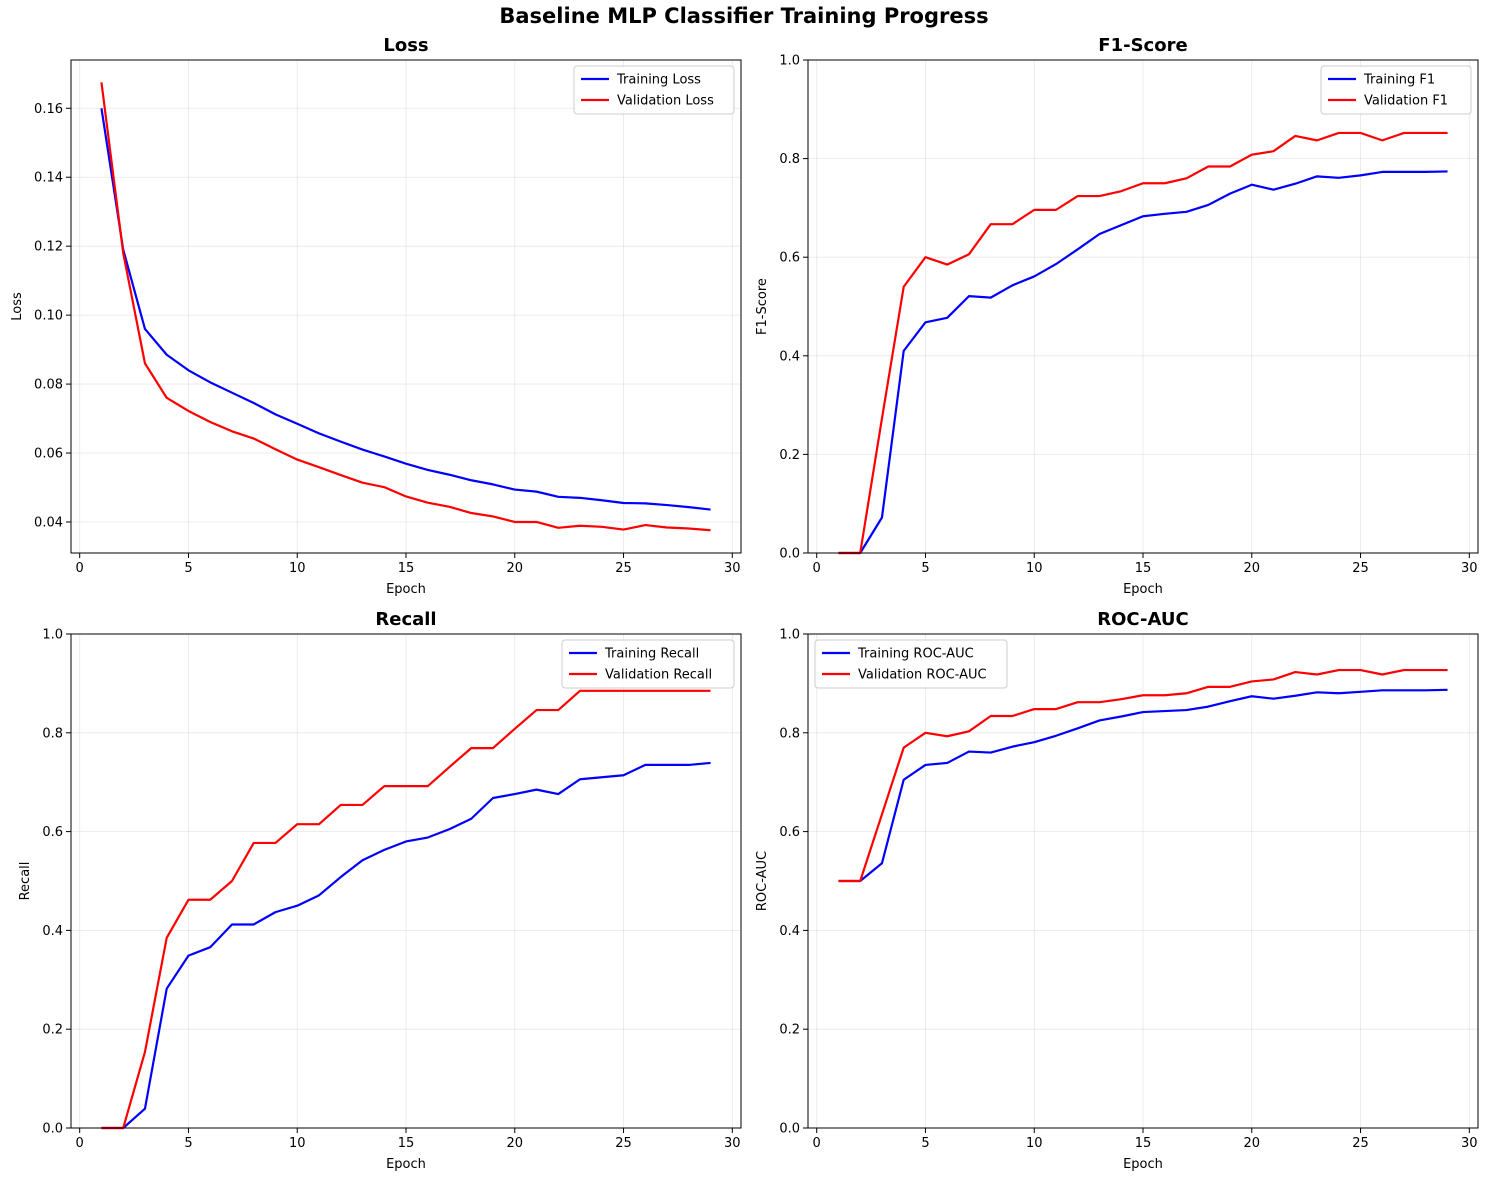  Describe the element at coordinates (762, 881) in the screenshot. I see `y-axis-label: ROC-AUC` at that location.